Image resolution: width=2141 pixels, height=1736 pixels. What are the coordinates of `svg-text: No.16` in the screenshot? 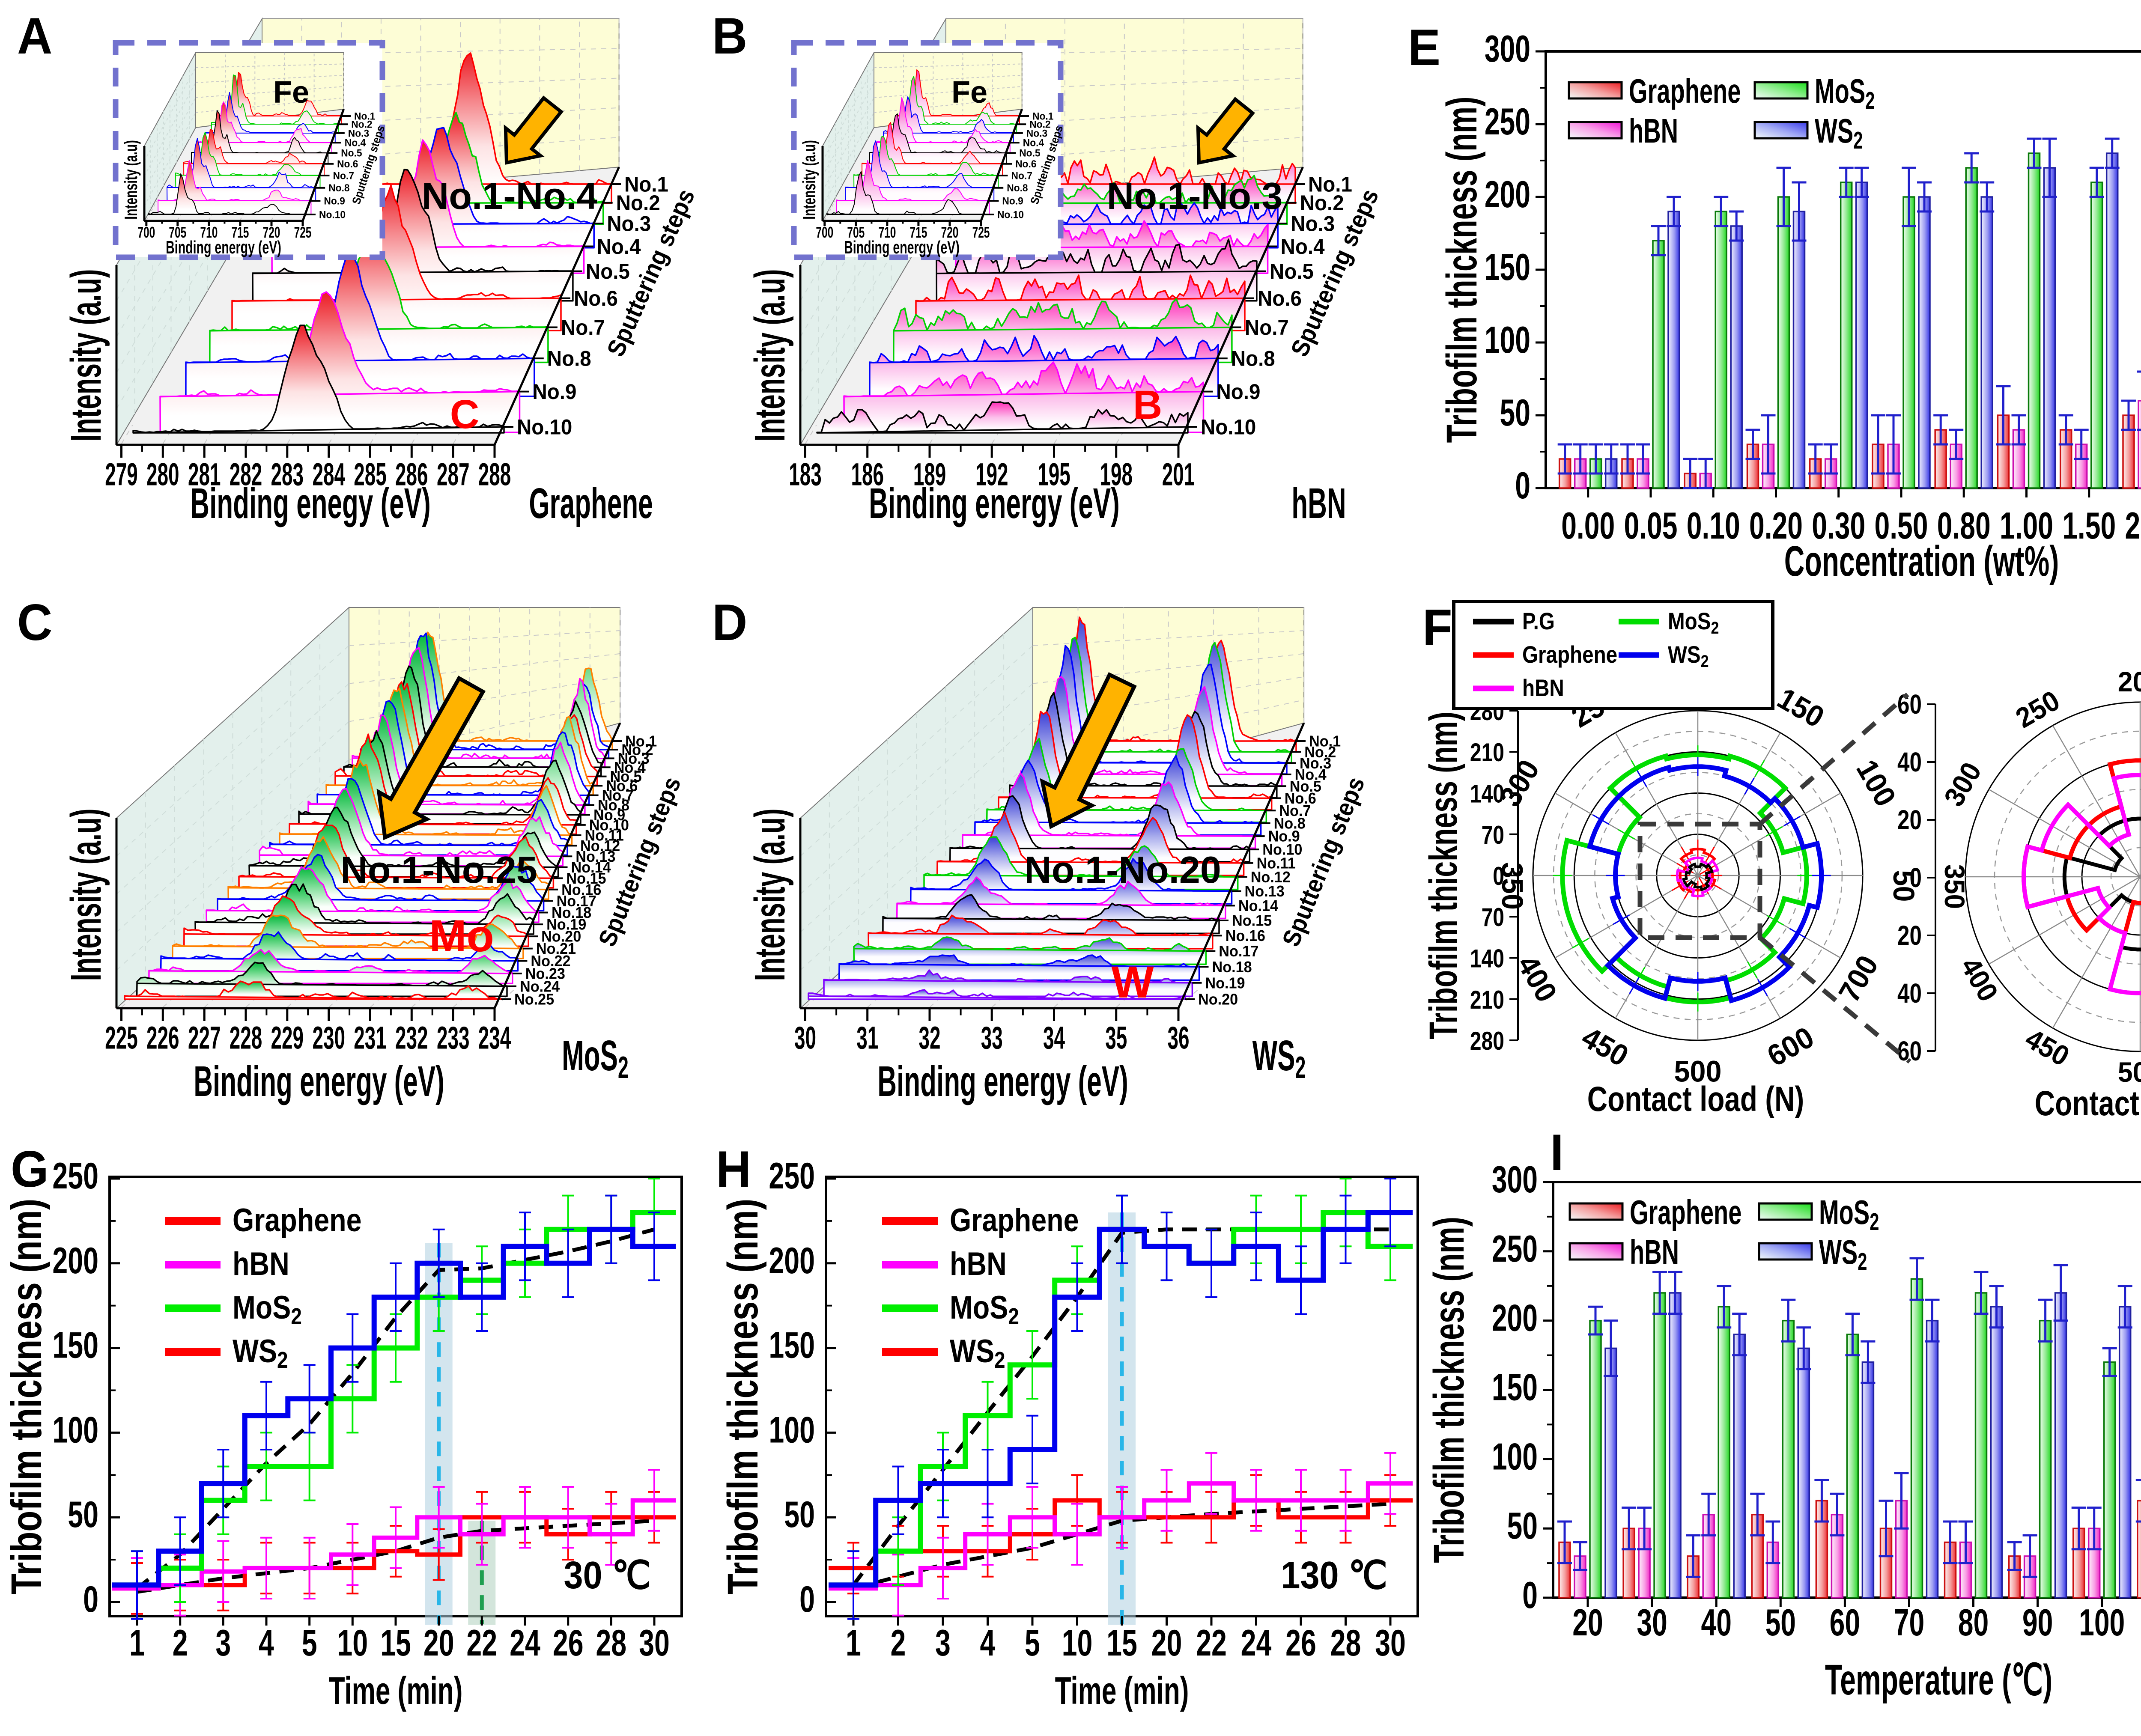 It's located at (1245, 935).